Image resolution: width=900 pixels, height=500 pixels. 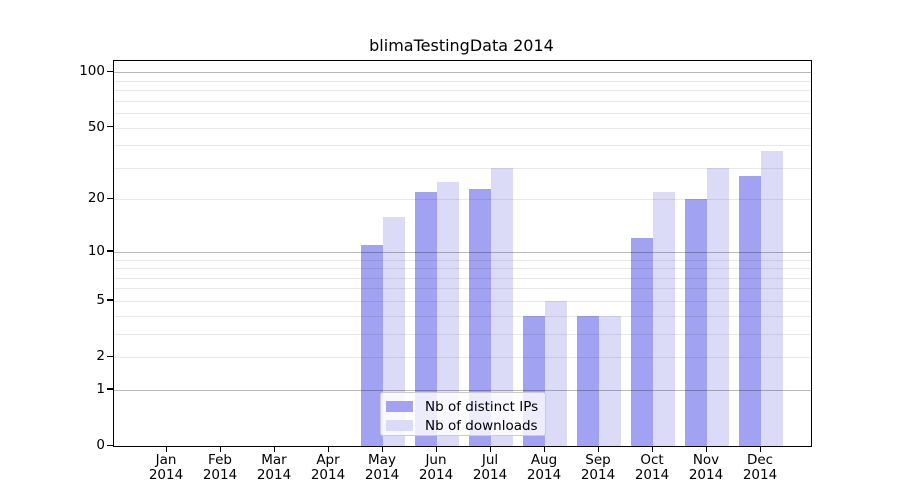 I want to click on y-tick-label: 2, so click(x=100, y=356).